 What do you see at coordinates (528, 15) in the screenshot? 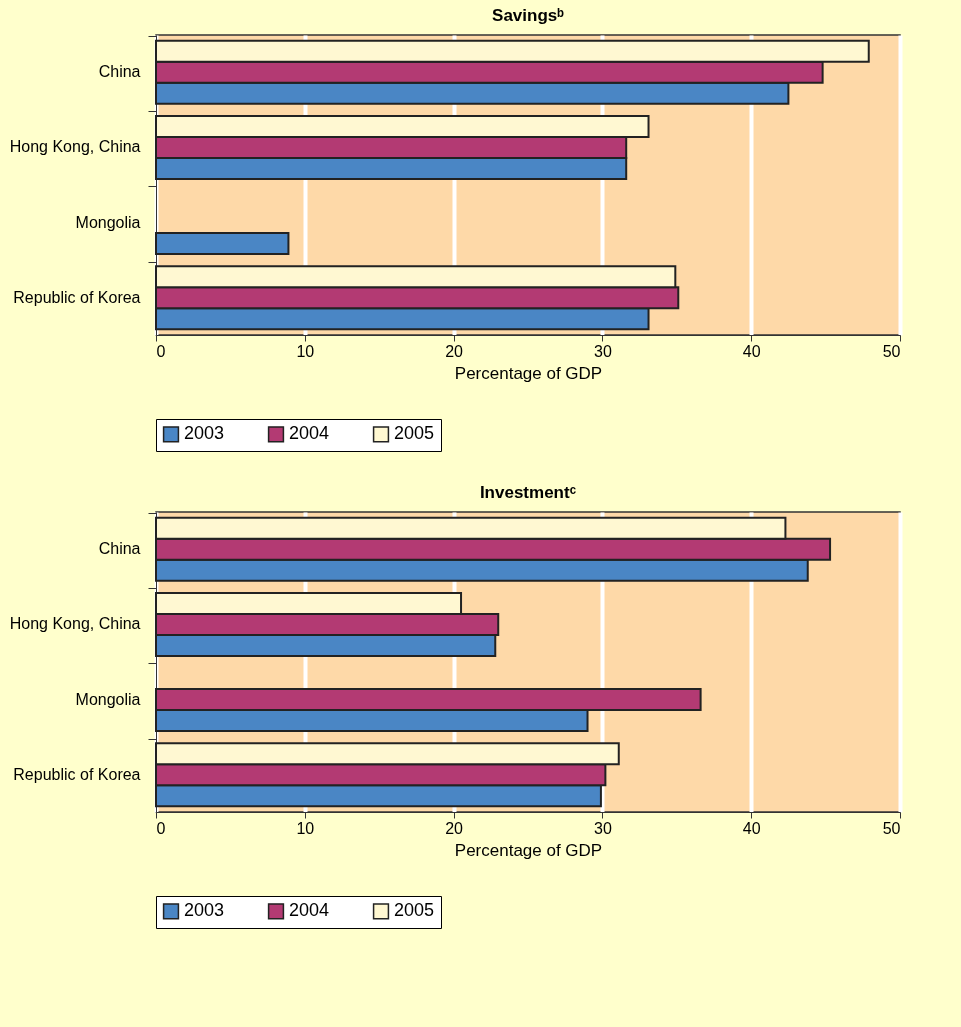
I see `chart-title: Savingsᵇ` at bounding box center [528, 15].